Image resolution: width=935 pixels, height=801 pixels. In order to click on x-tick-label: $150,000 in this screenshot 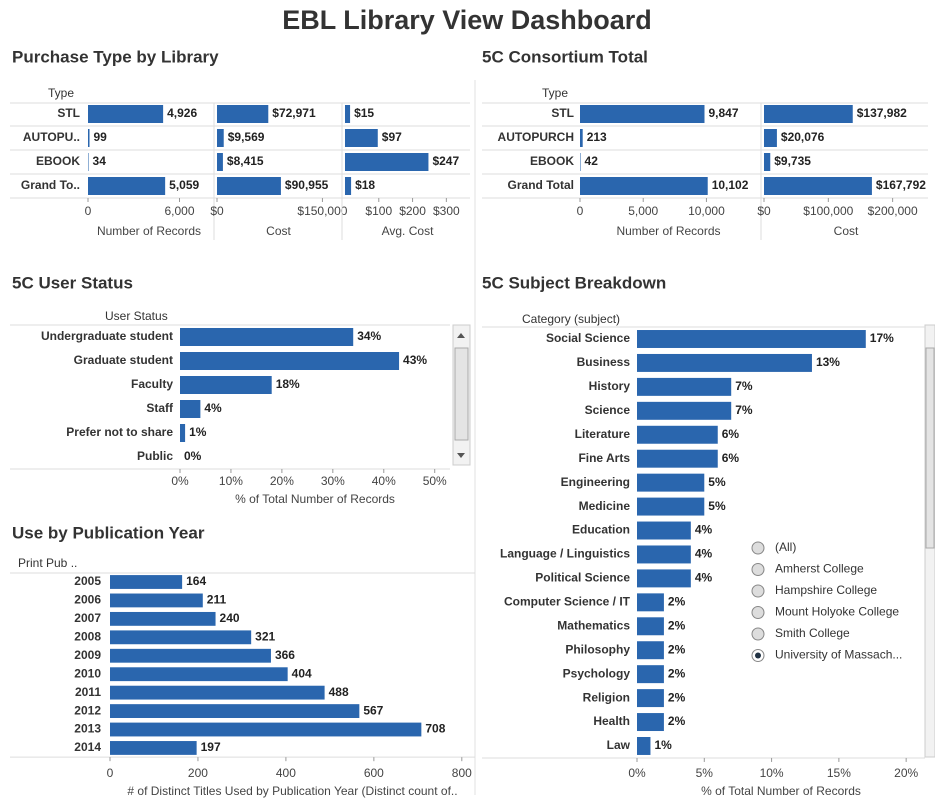, I will do `click(322, 211)`.